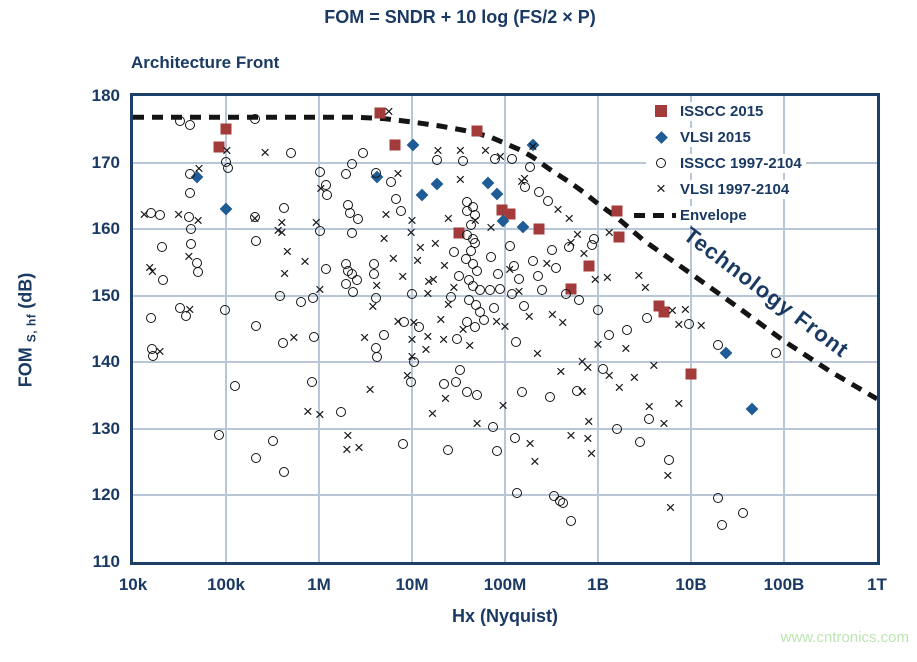  Describe the element at coordinates (844, 637) in the screenshot. I see `watermark: www.cntronics.com` at that location.